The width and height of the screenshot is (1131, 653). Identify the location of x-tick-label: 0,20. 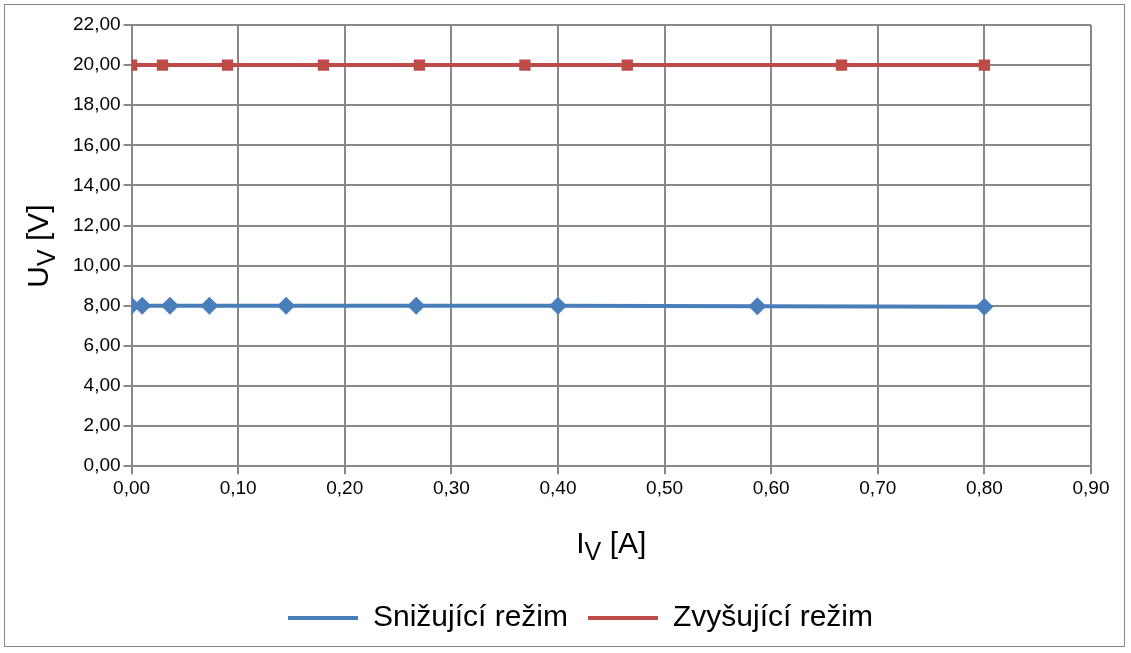
(345, 487).